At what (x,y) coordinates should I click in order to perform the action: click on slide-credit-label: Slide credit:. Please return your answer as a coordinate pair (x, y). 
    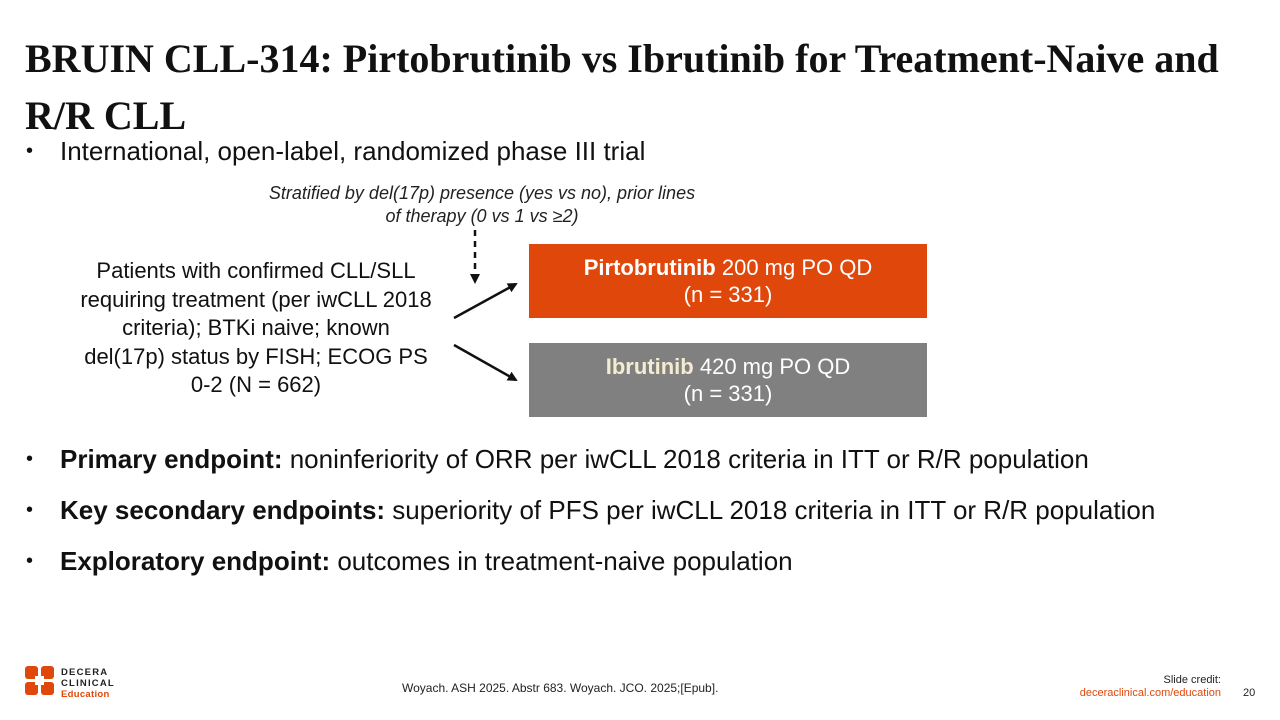
    Looking at the image, I should click on (1192, 680).